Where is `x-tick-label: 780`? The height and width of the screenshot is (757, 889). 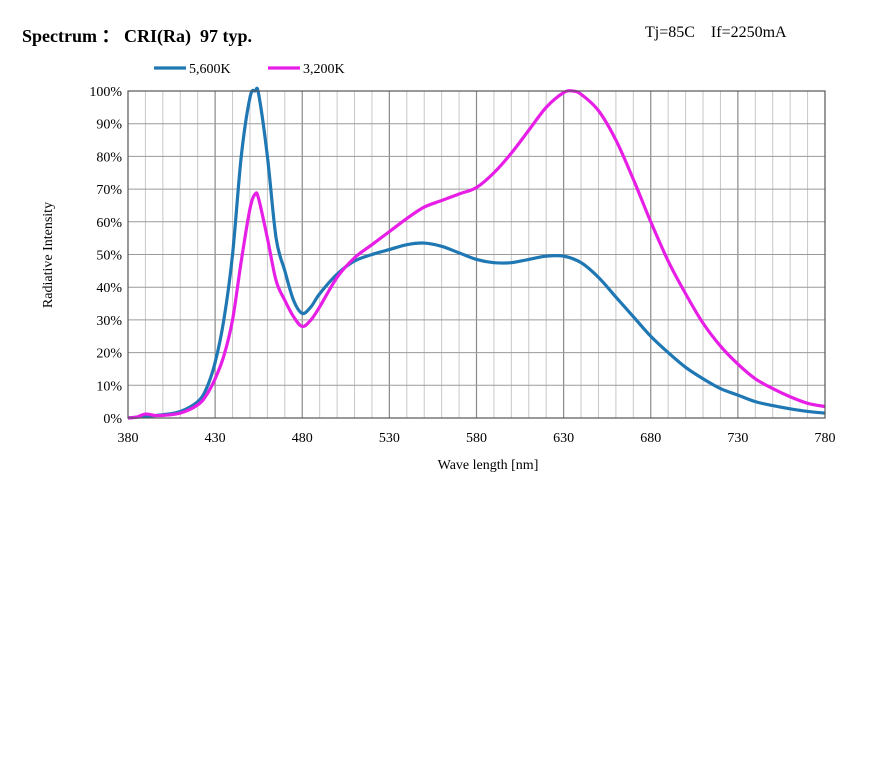 x-tick-label: 780 is located at coordinates (825, 438).